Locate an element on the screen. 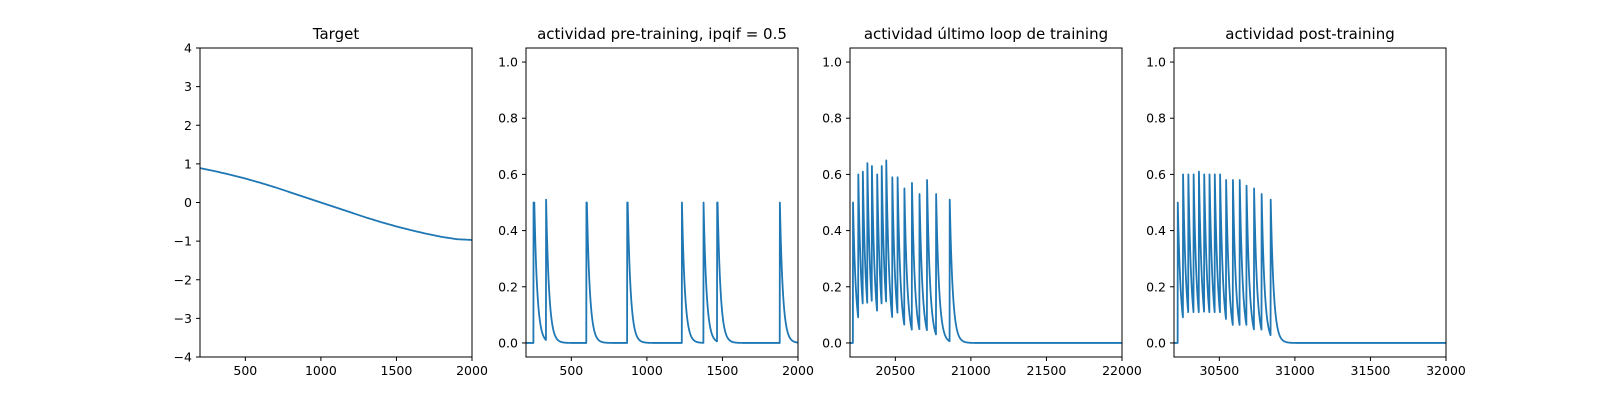  y-tick-label: 0 is located at coordinates (188, 202).